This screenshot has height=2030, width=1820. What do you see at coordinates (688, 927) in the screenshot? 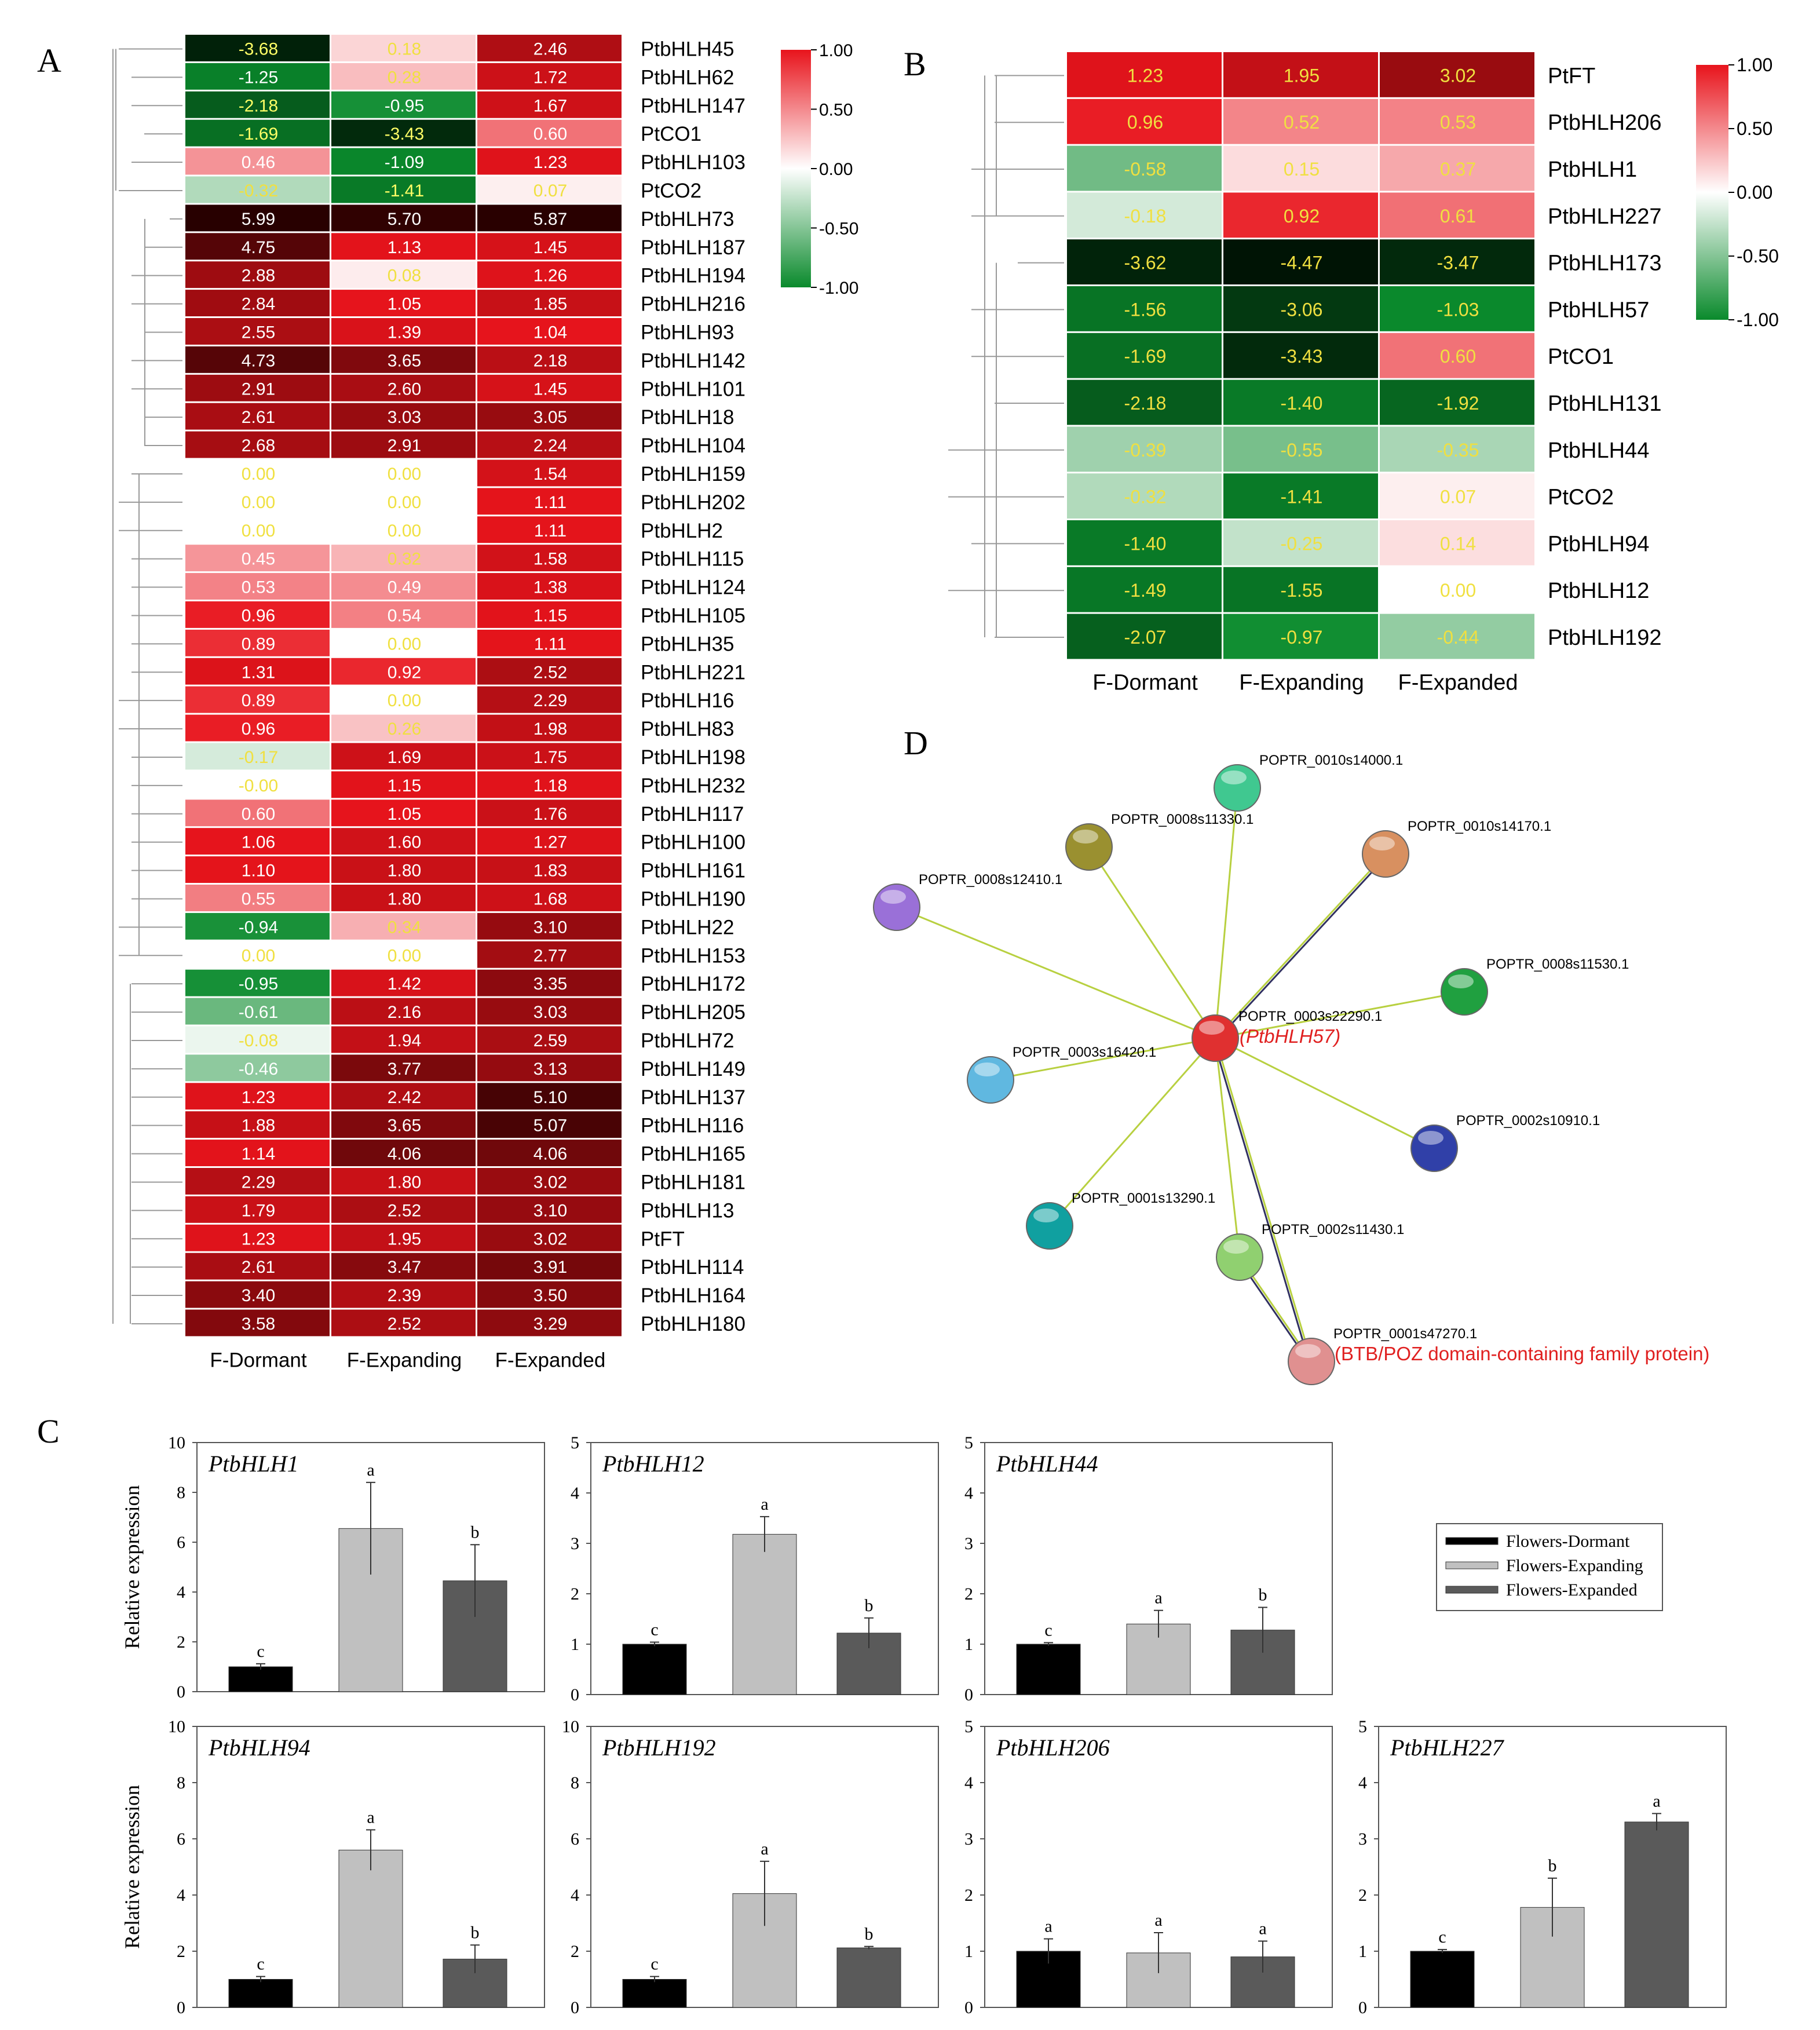
I see `row-label: PtbHLH22` at bounding box center [688, 927].